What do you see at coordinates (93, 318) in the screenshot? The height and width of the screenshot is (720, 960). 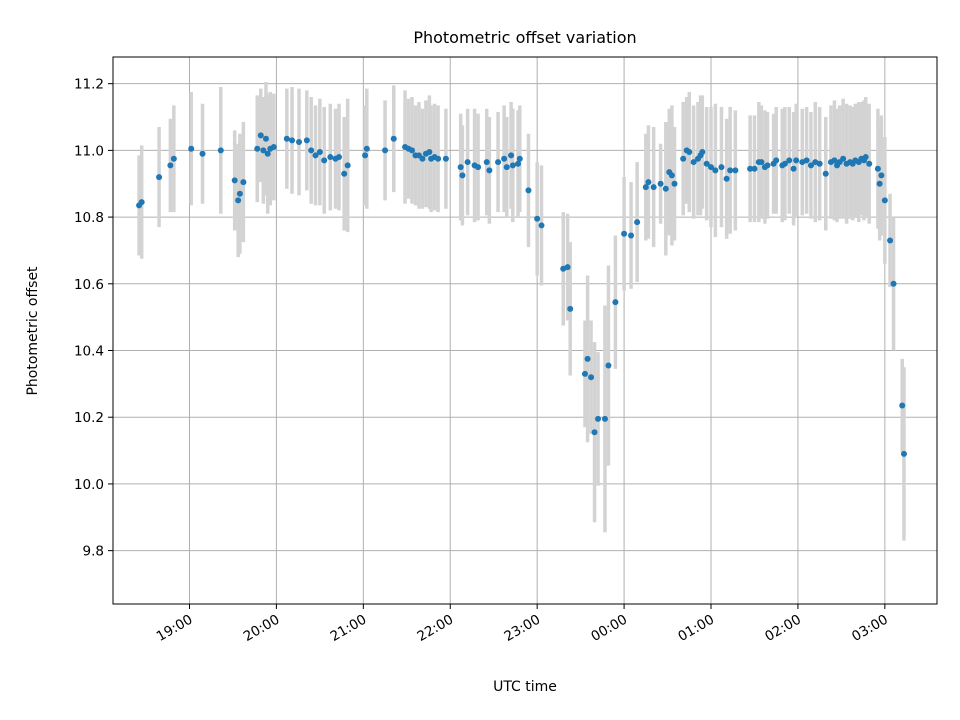 I see `y-axis-ticks: 9.8 10.0 10.2 10.4 10.6 10.8 11.0 11.2` at bounding box center [93, 318].